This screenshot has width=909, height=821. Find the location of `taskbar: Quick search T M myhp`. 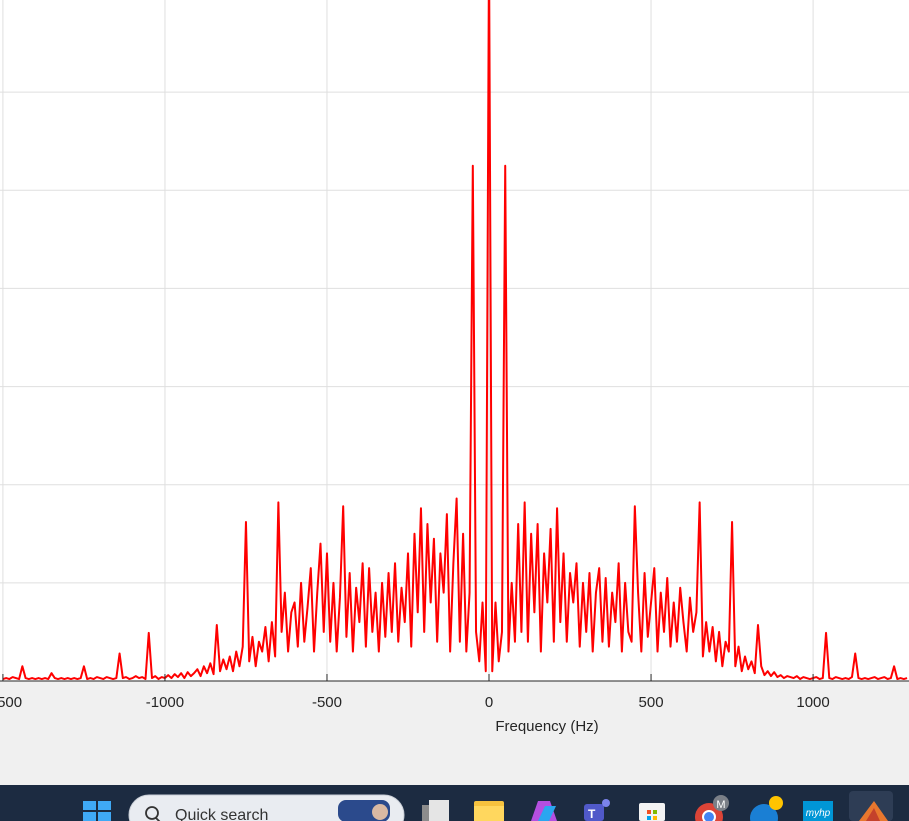

taskbar: Quick search T M myhp is located at coordinates (454, 803).